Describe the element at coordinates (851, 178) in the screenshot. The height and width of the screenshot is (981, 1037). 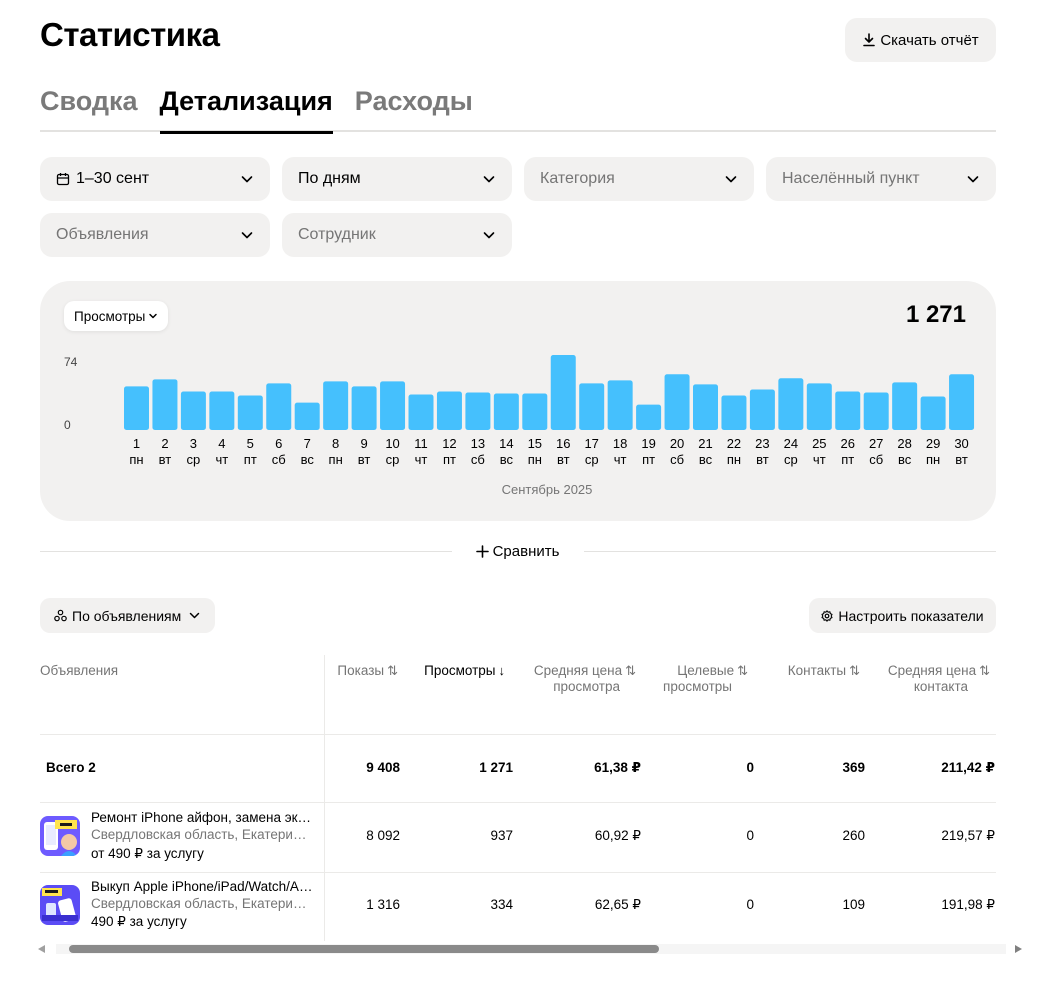
I see `locality-placeholder: Населённый пункт` at that location.